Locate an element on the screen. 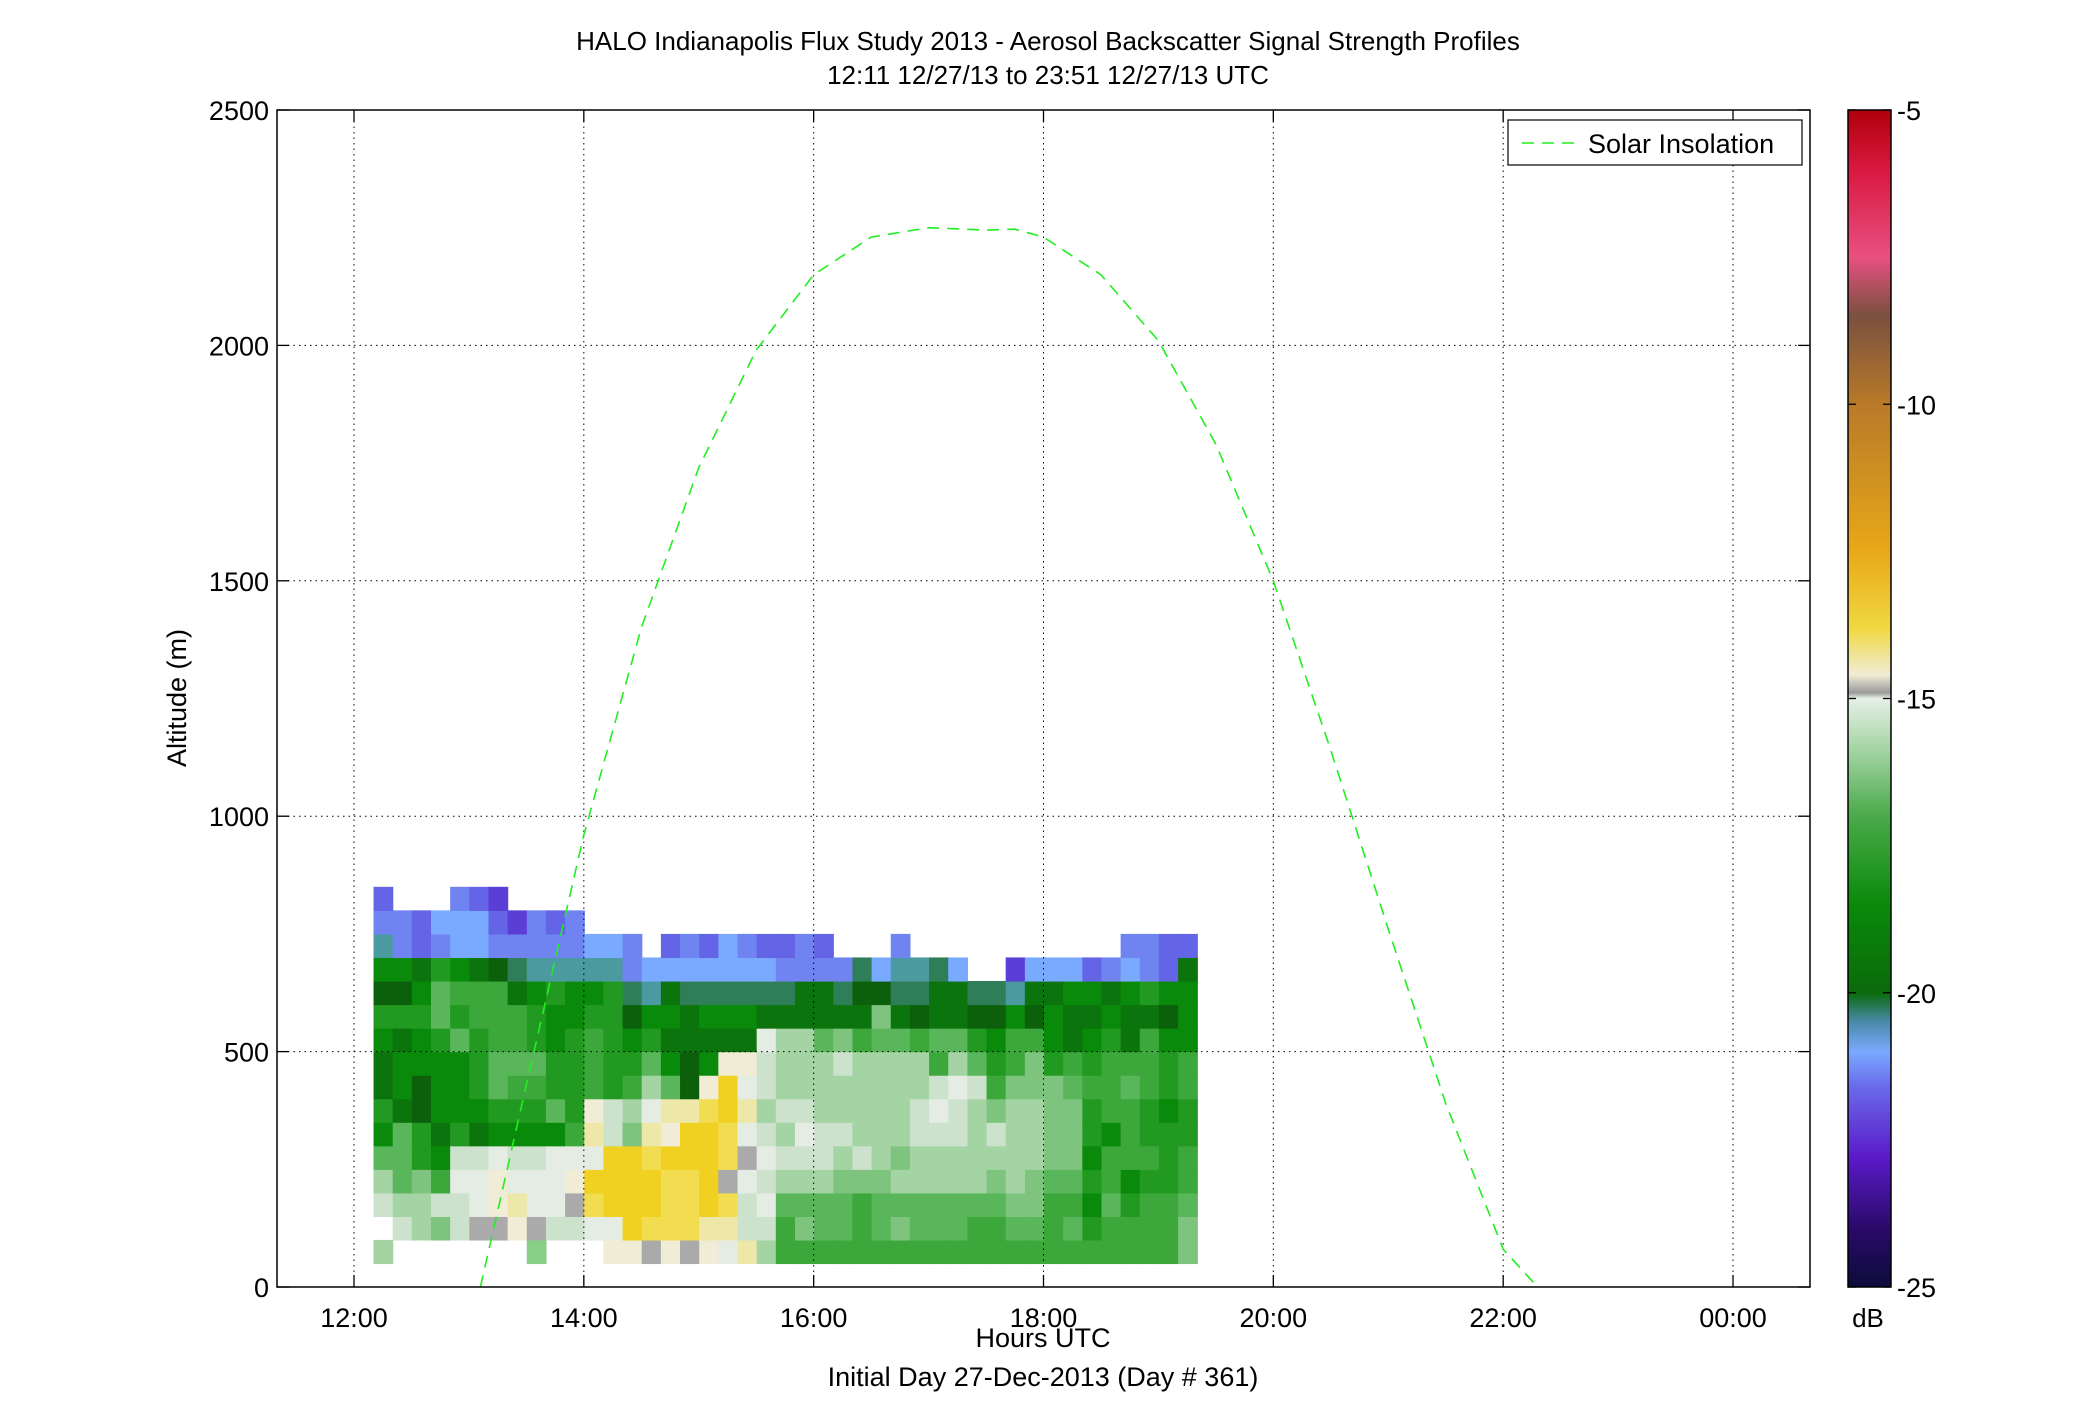 The width and height of the screenshot is (2098, 1425). chart-subtitle: 12:11 12/27/13 to 23:51 12/27/13 UTC is located at coordinates (1048, 75).